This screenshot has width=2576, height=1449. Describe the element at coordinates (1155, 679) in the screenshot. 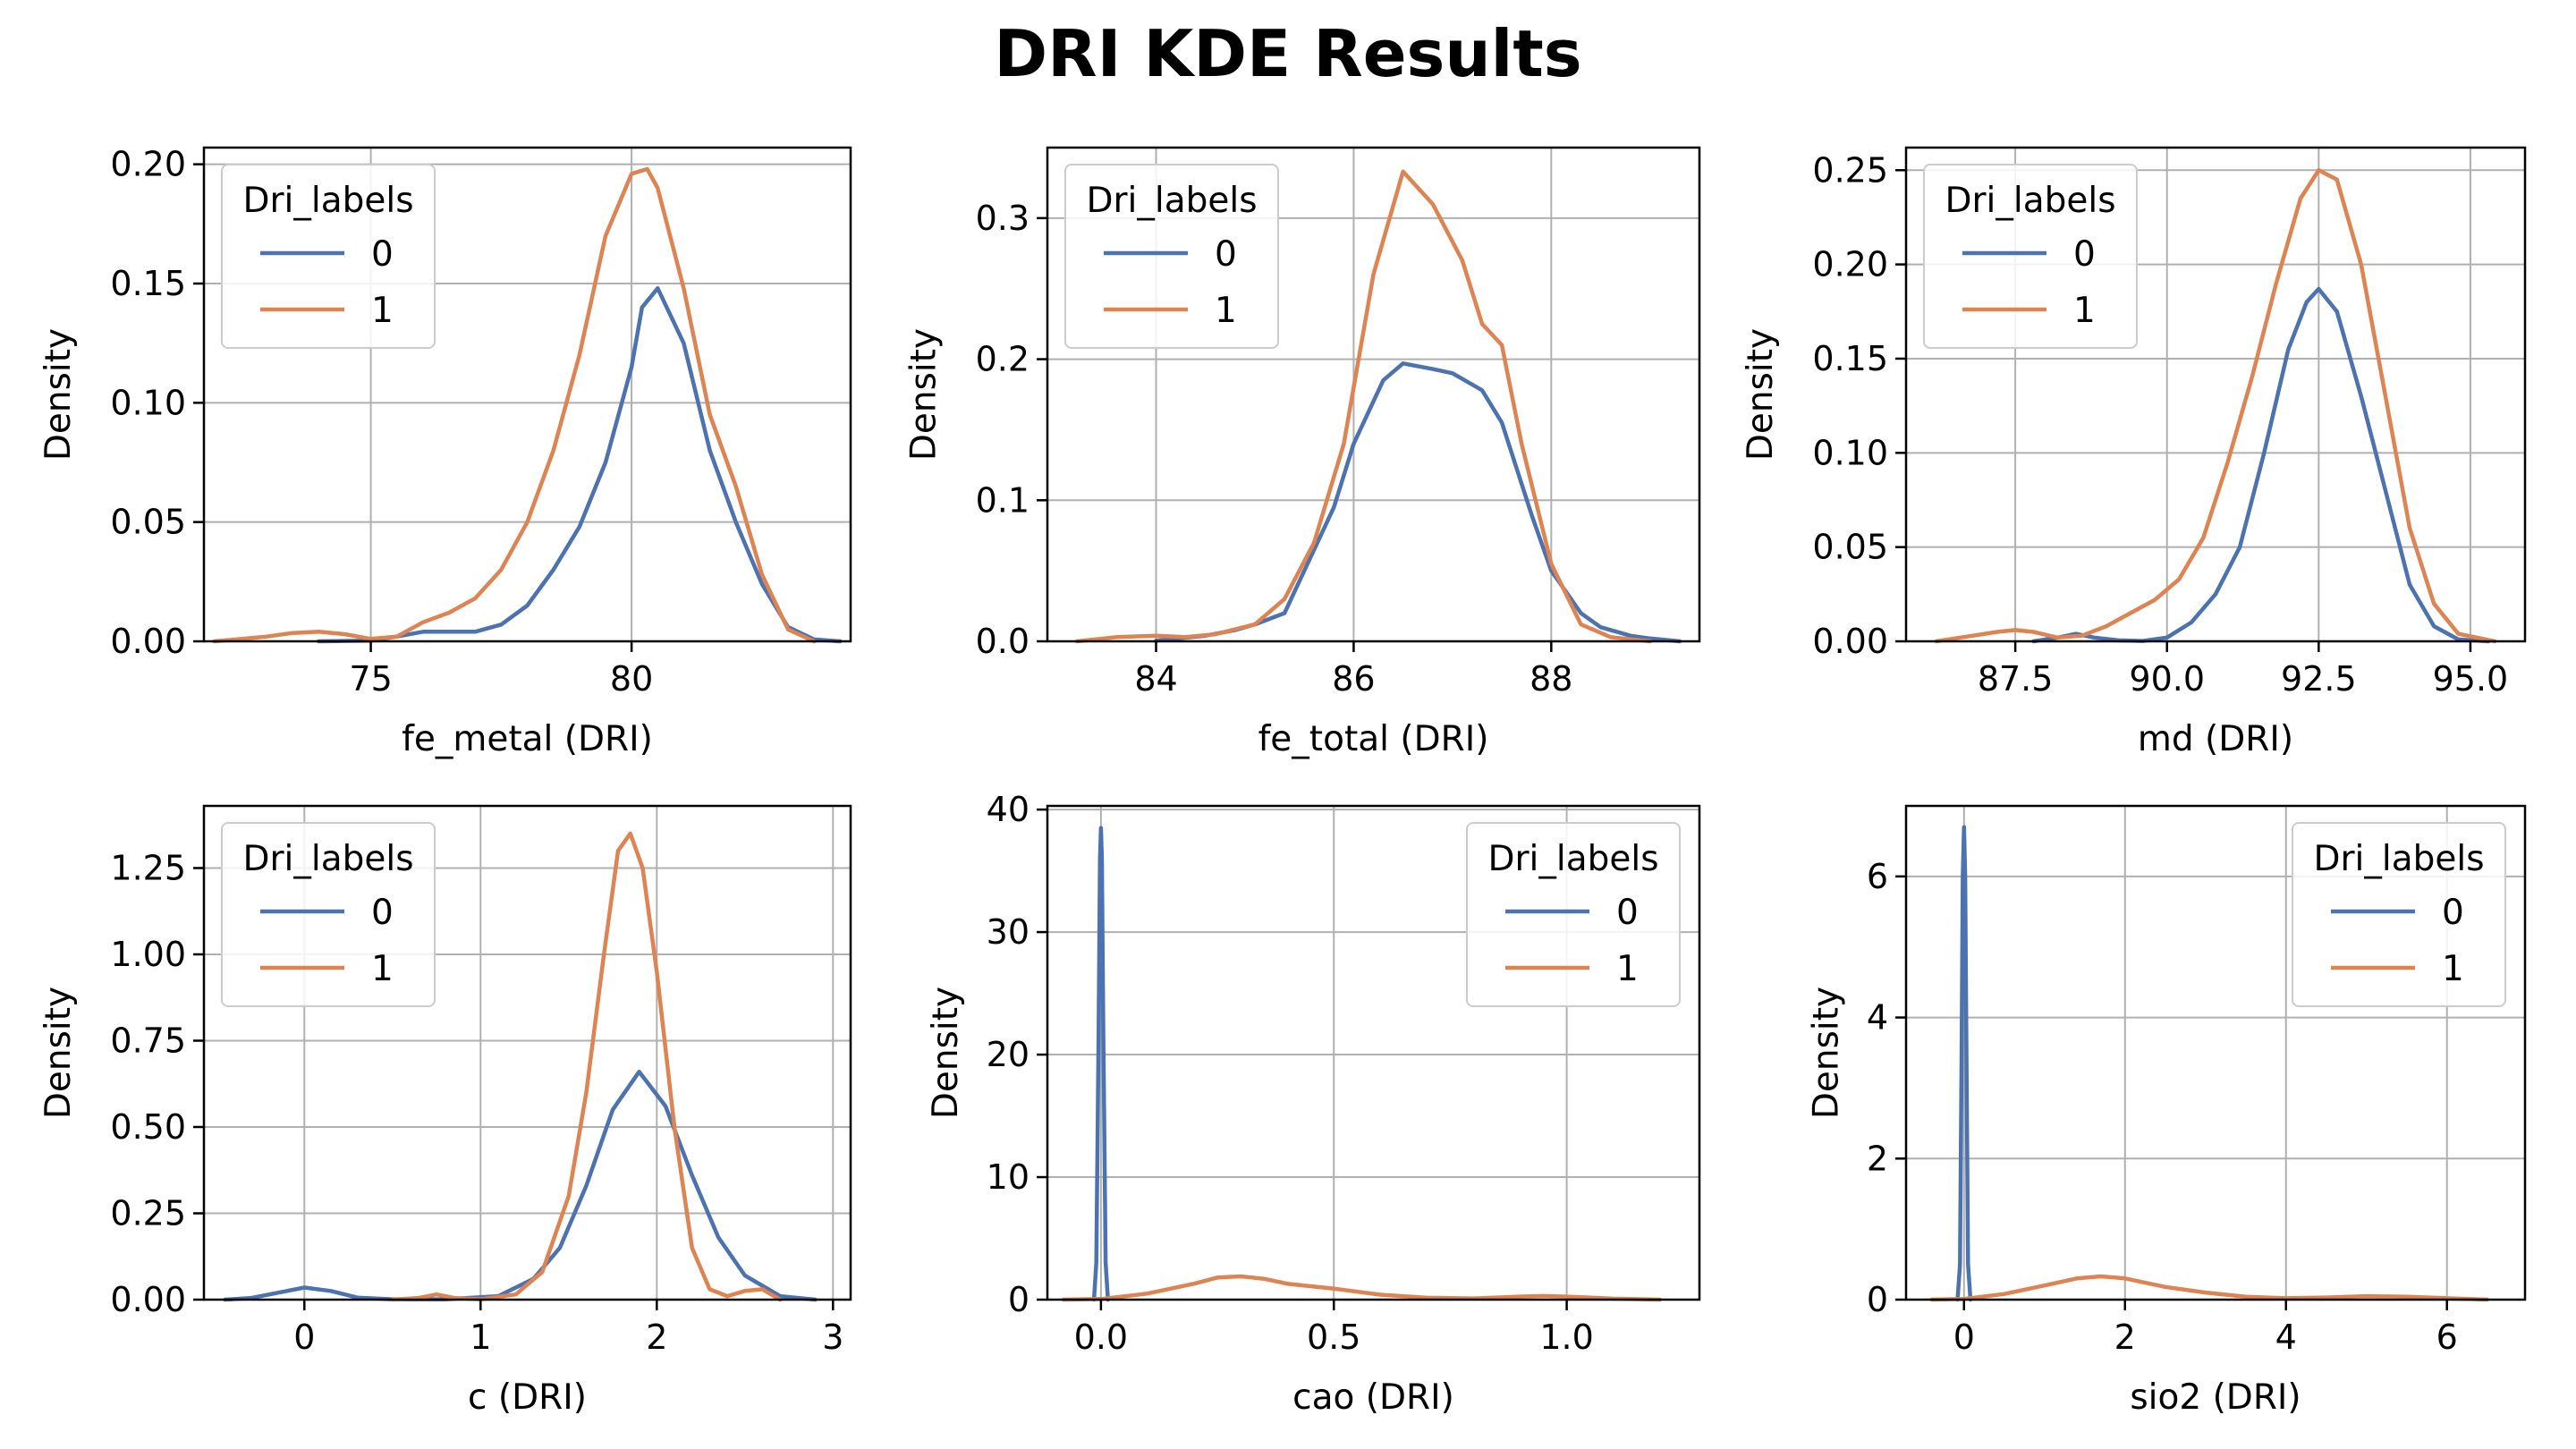

I see `x-tick-label: 84` at that location.